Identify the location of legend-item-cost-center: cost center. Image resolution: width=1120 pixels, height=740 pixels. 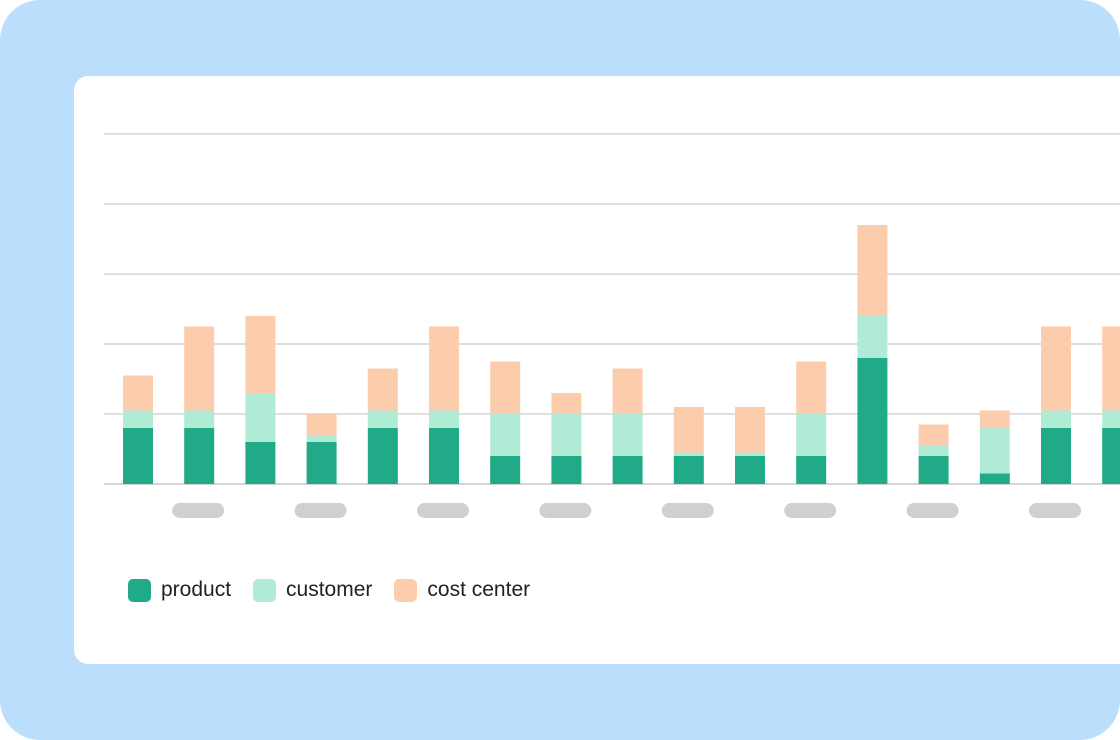
(462, 590).